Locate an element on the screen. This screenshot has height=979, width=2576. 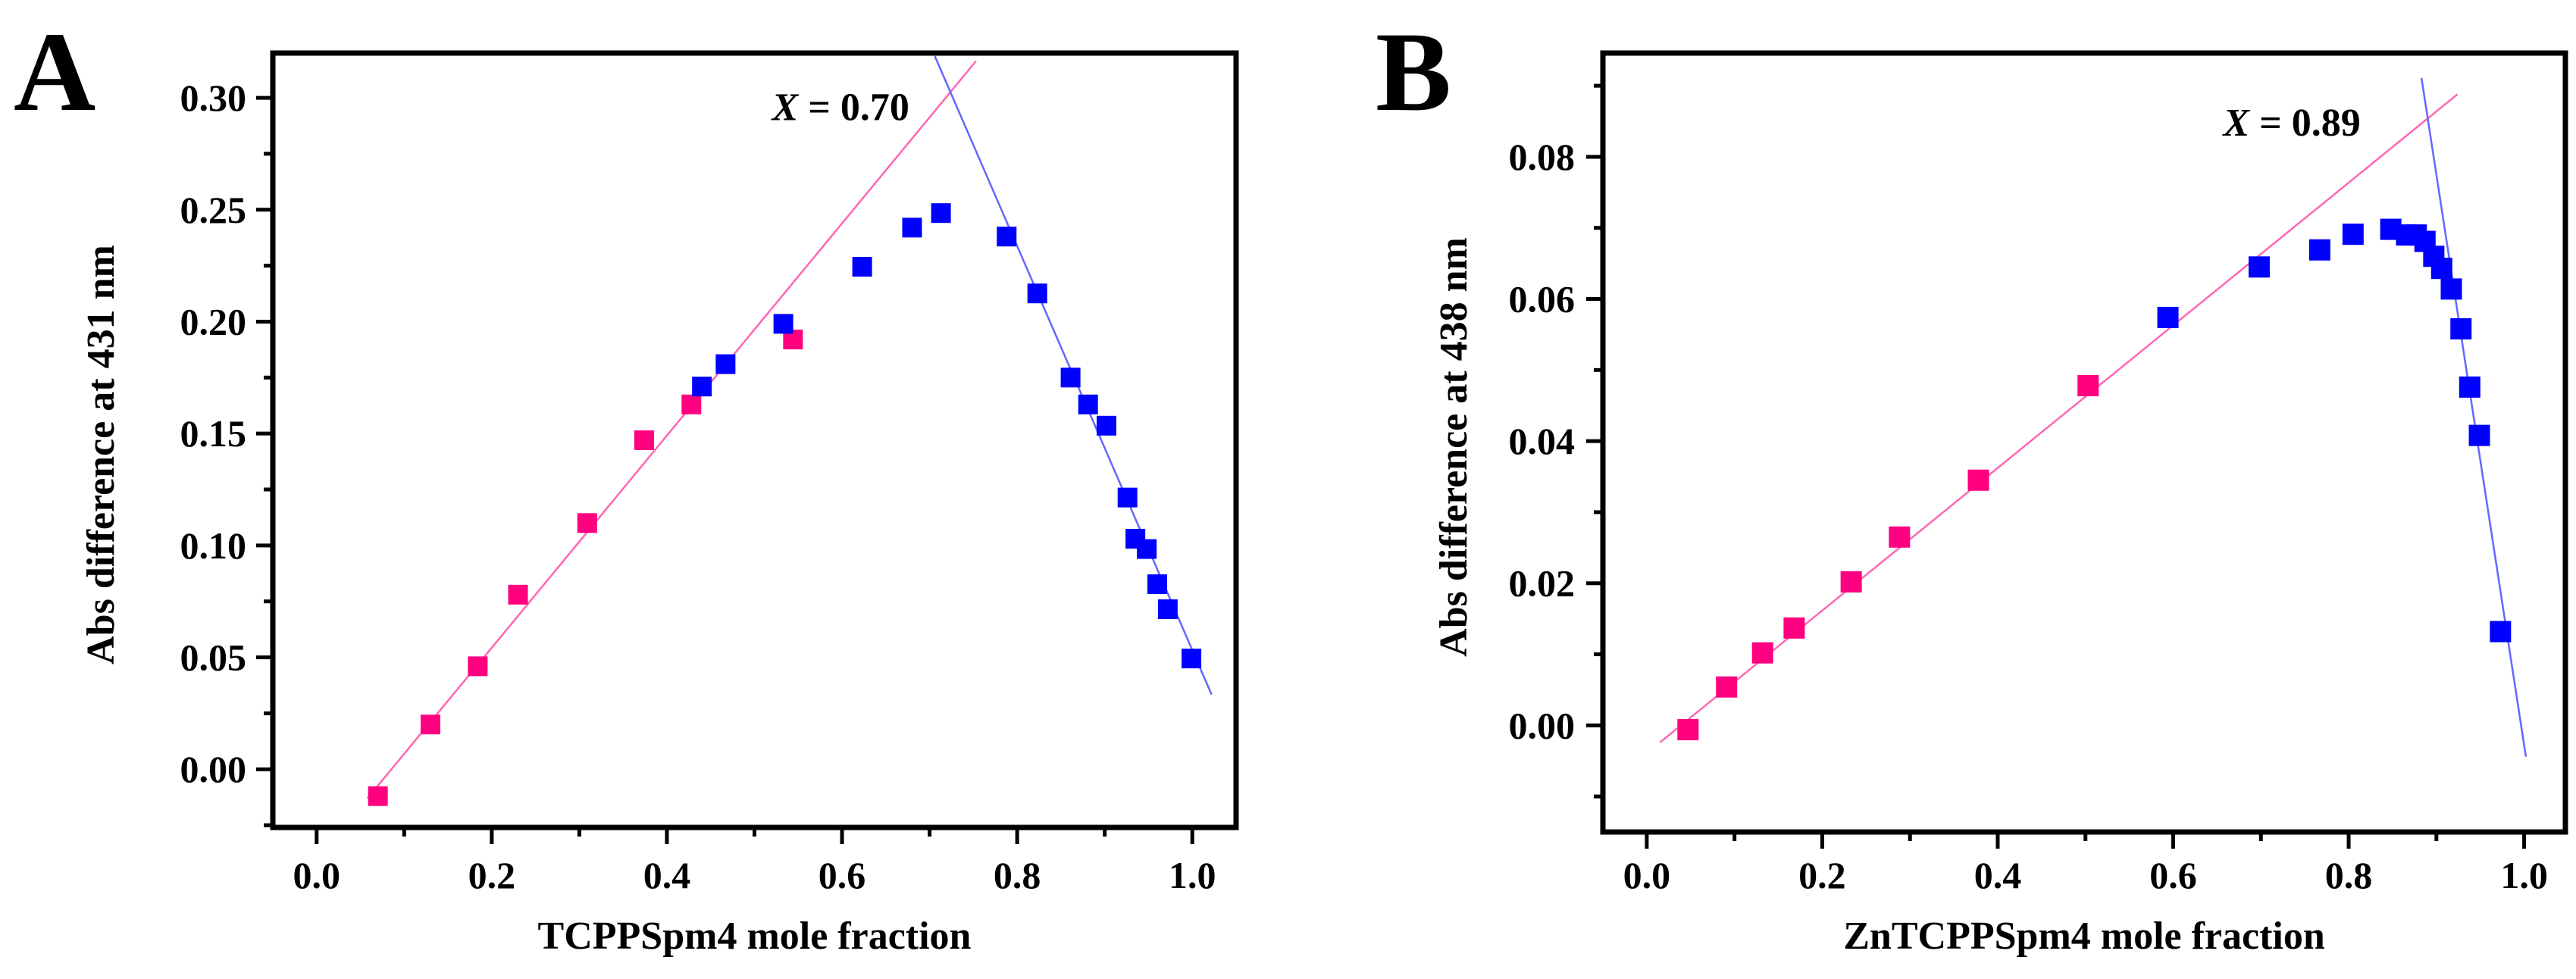
intersection-annotation: X = 0.89 is located at coordinates (2290, 123).